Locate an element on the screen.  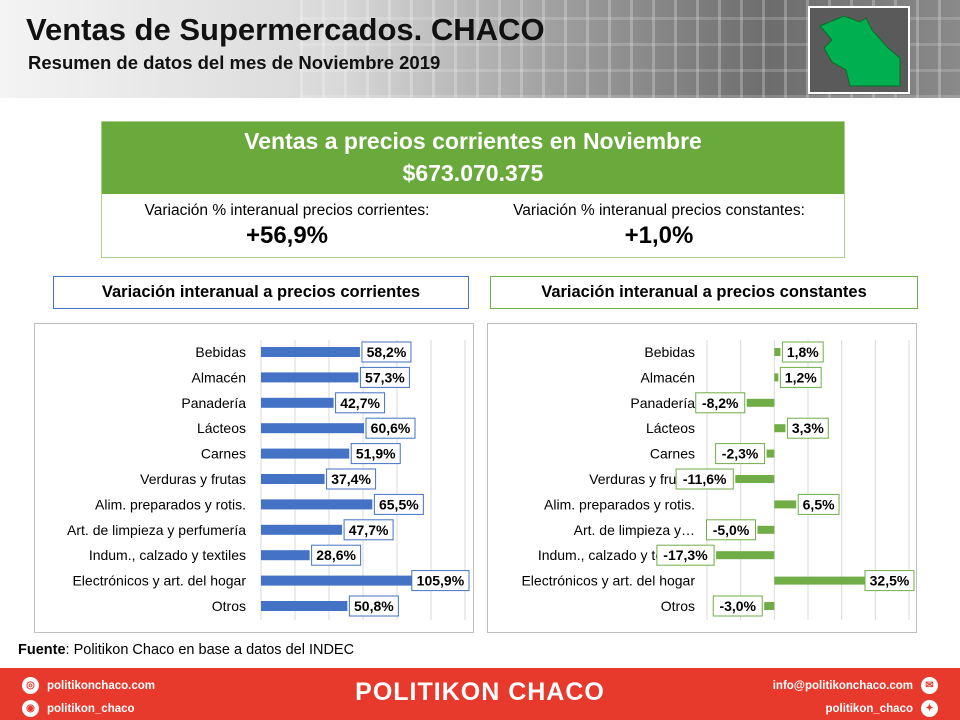
data-label: 50,8% is located at coordinates (374, 606).